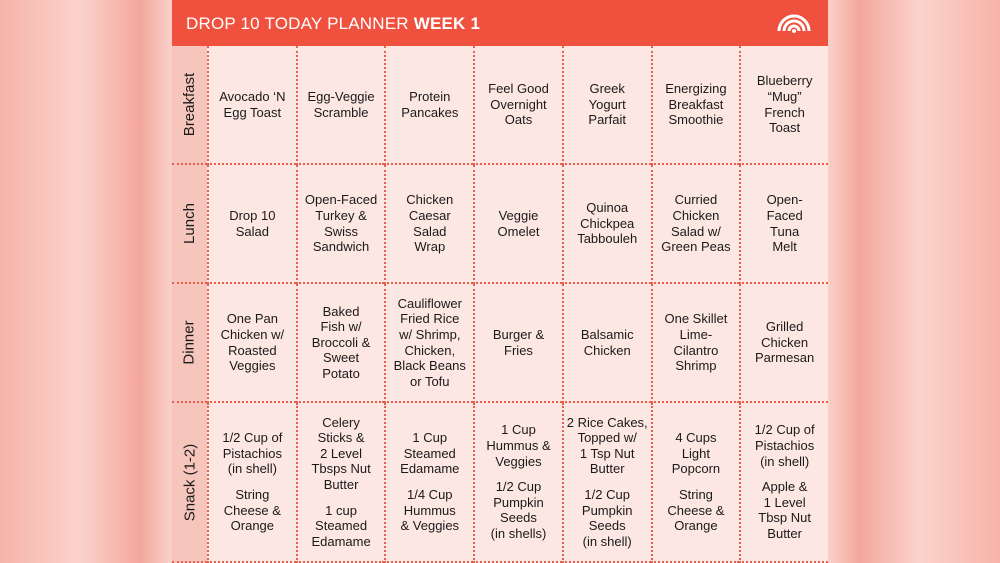 The width and height of the screenshot is (1000, 563). I want to click on row-label: Dinner, so click(189, 342).